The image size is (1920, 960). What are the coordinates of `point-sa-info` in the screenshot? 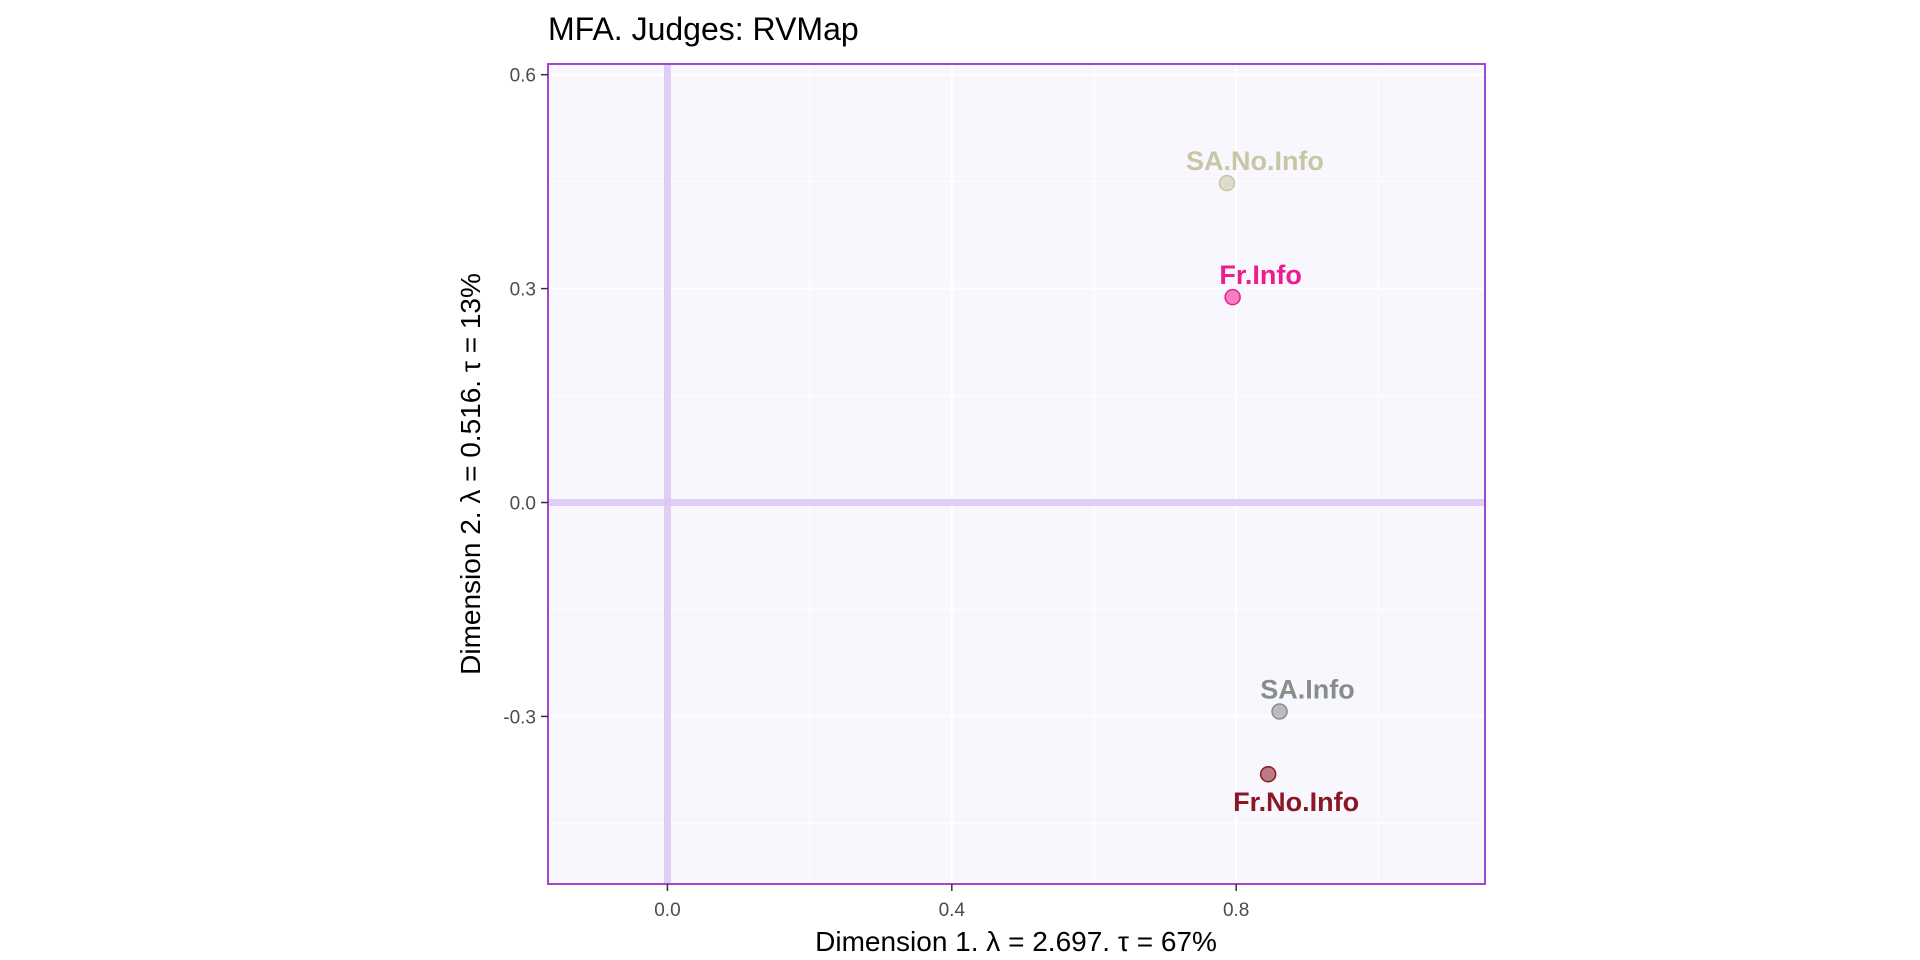 It's located at (1279, 711).